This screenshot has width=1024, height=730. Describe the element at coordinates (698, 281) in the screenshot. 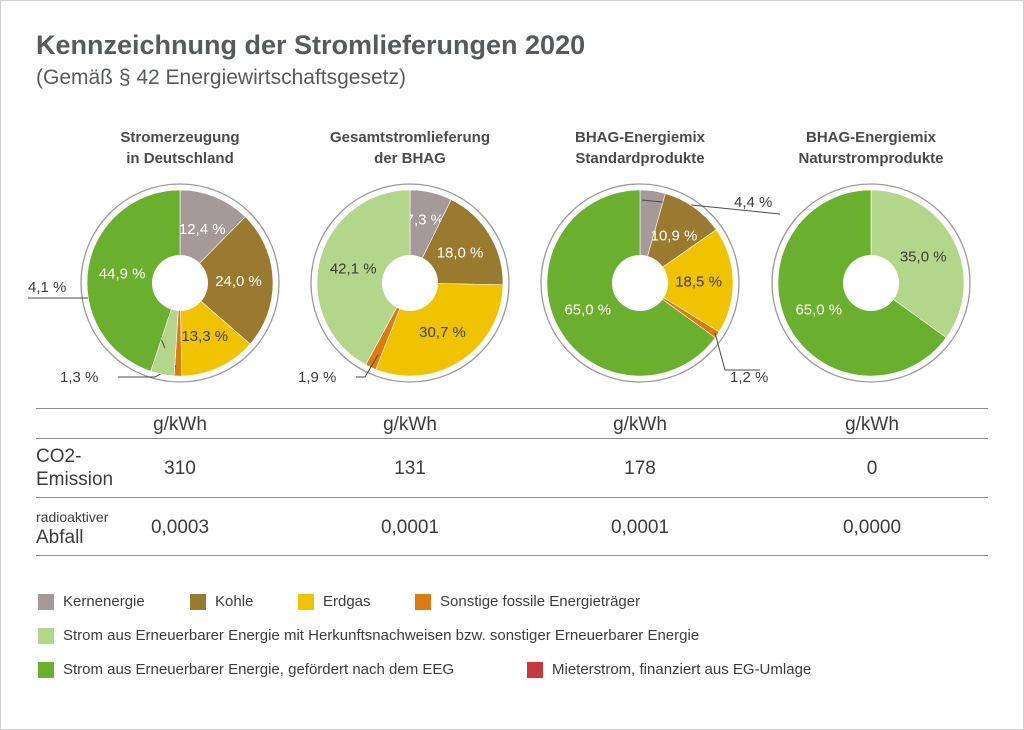

I see `slice-label-erdgas: 18,5 %` at that location.